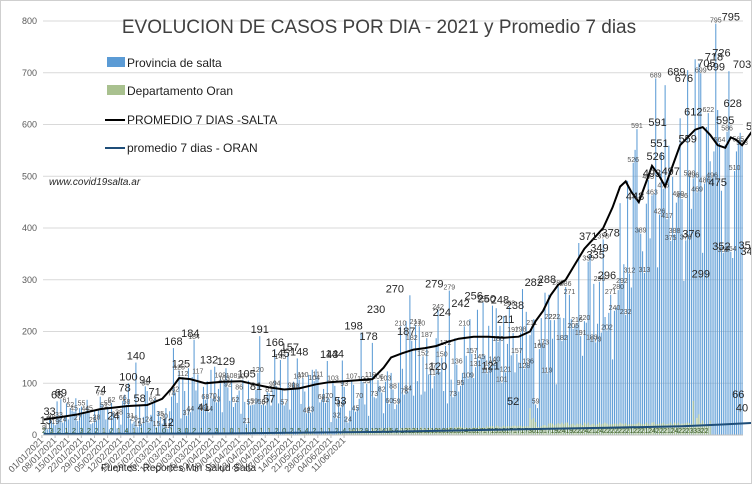 The image size is (752, 484). I want to click on data-label-198: 198, so click(353, 327).